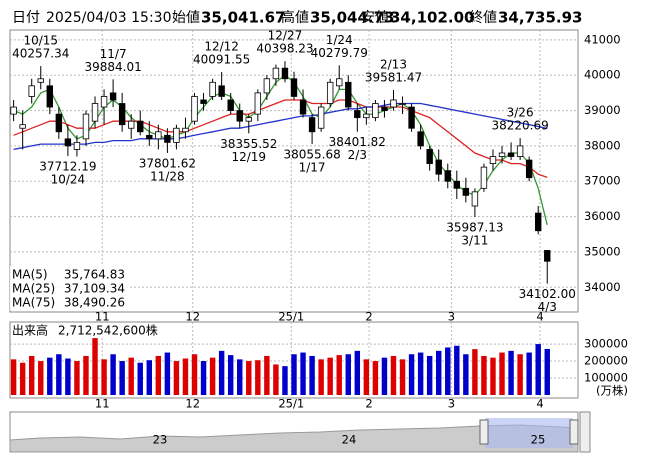 The width and height of the screenshot is (653, 470). I want to click on x-tick-label: 11, so click(102, 317).